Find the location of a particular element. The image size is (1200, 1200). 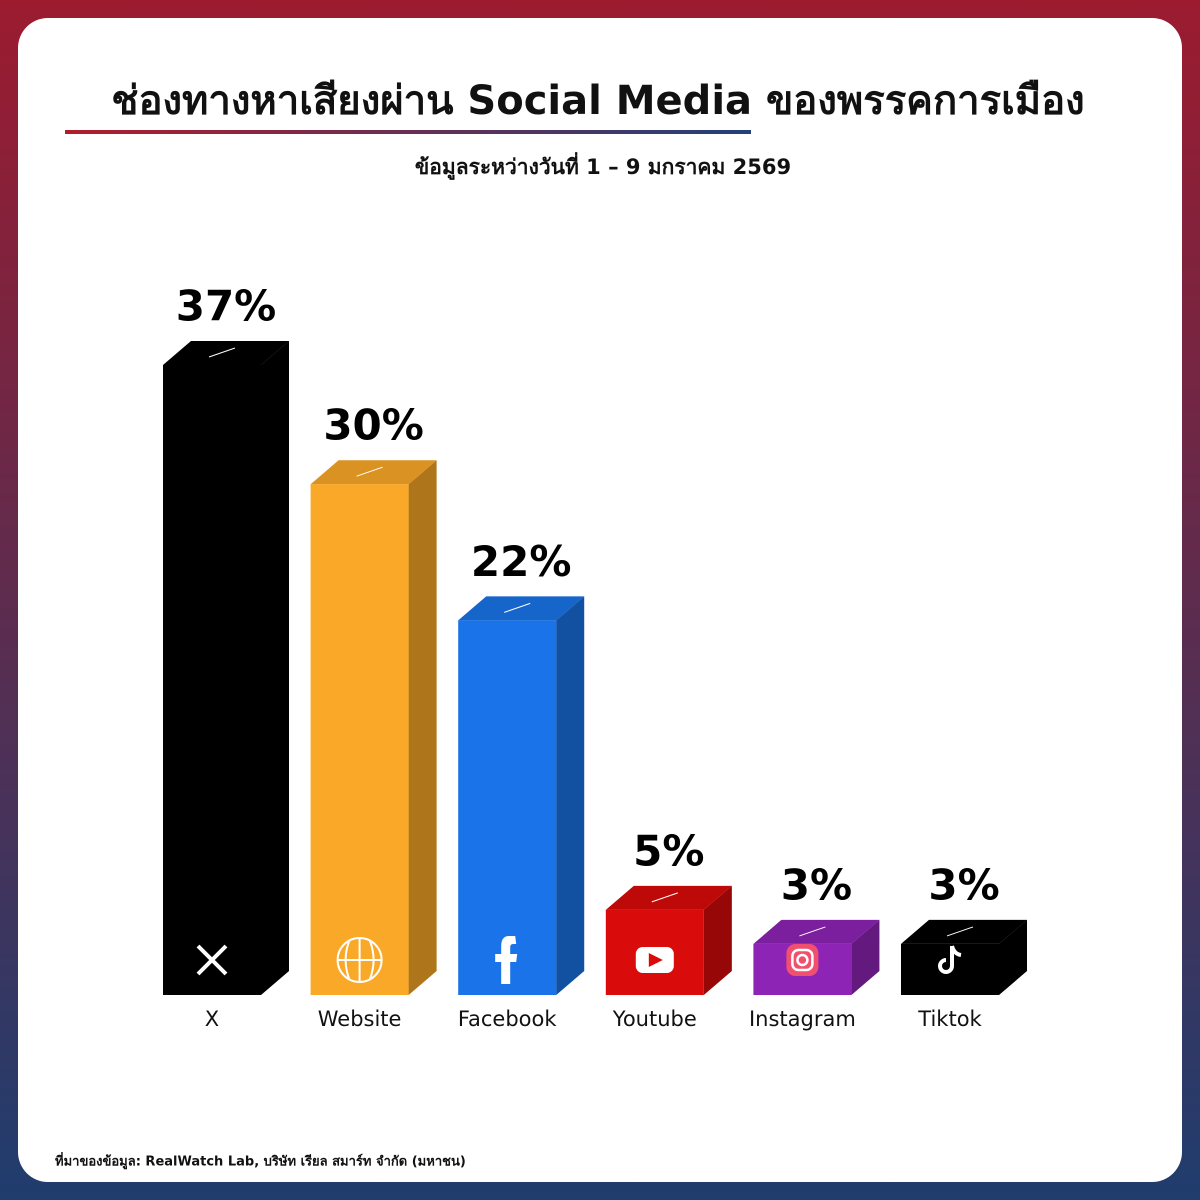

value-label: 22% is located at coordinates (521, 561).